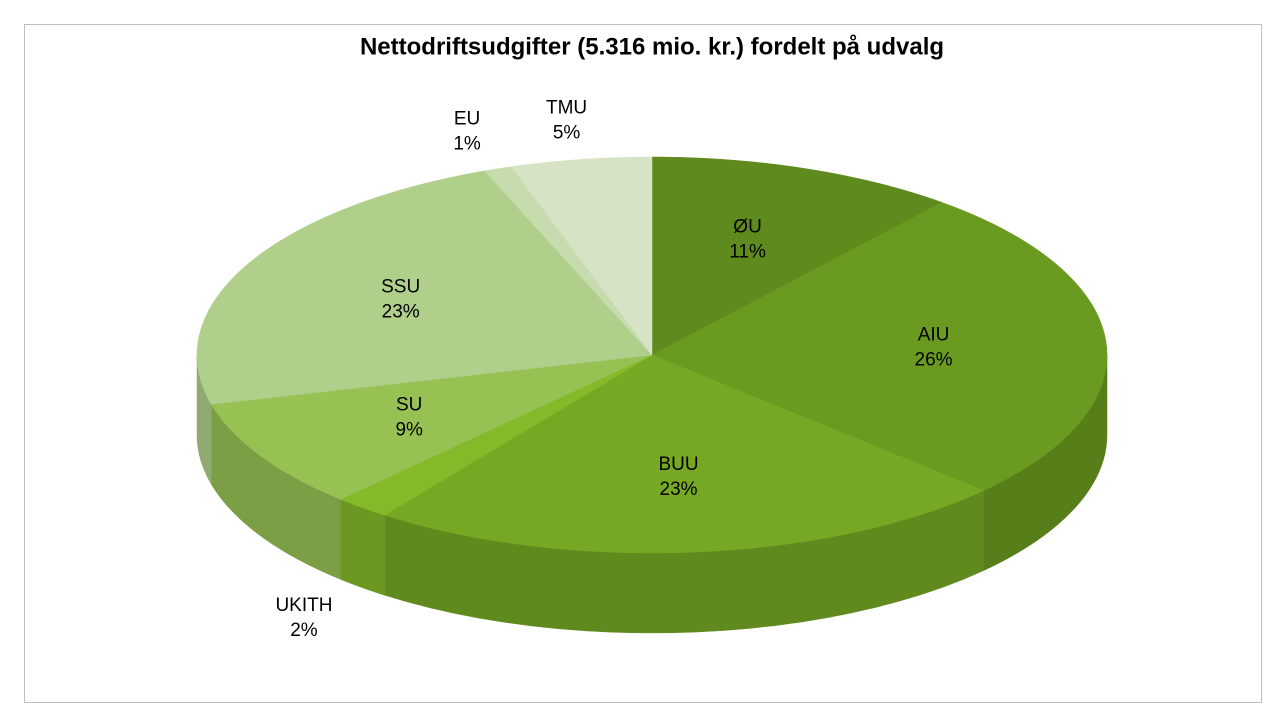 This screenshot has width=1284, height=726. What do you see at coordinates (567, 132) in the screenshot?
I see `slice-label-value: 5%` at bounding box center [567, 132].